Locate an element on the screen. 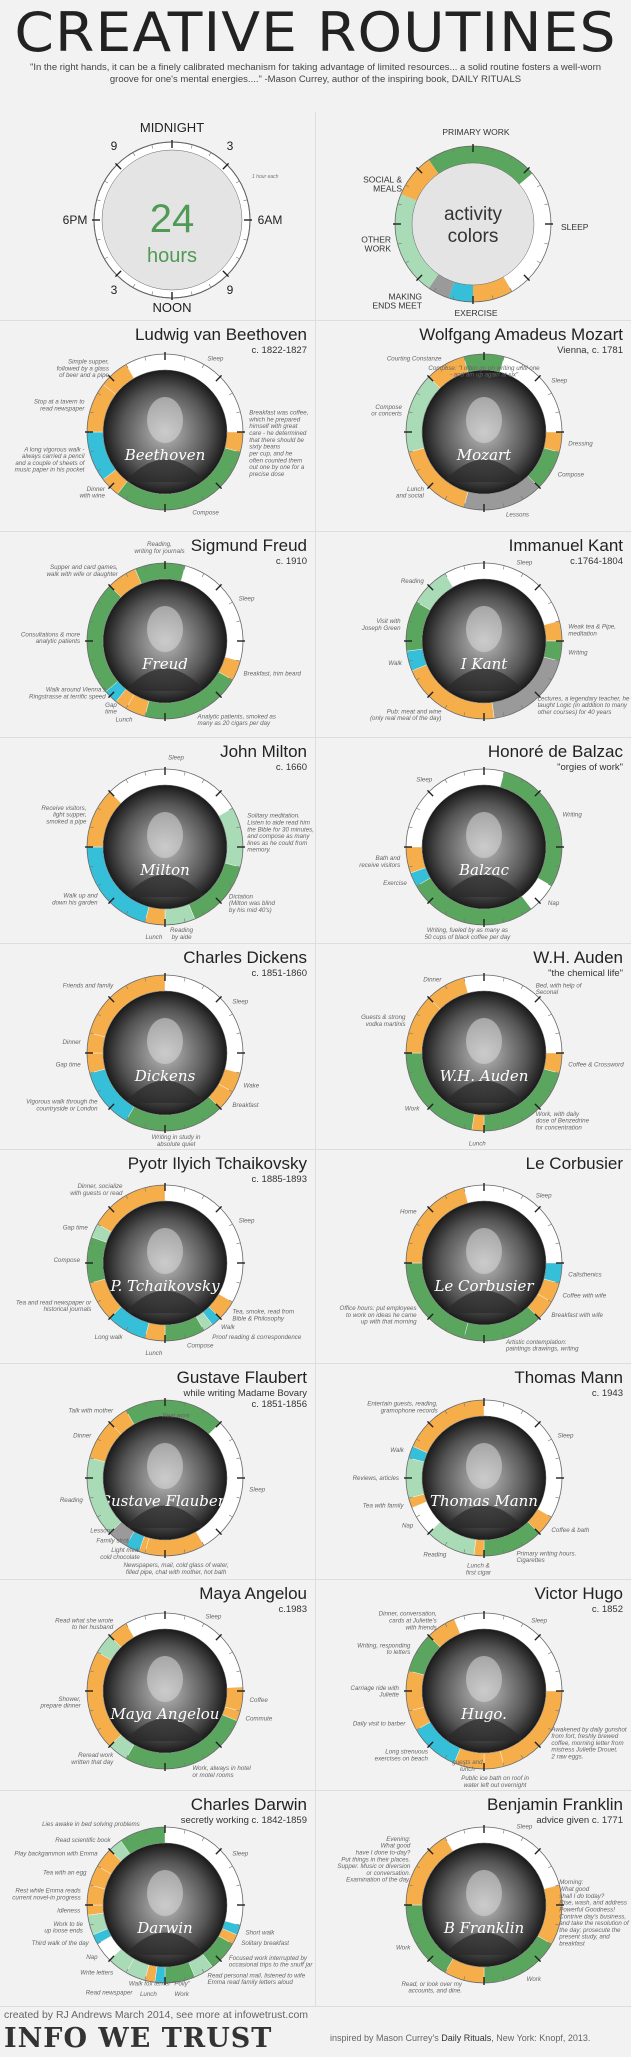 This screenshot has width=631, height=2057. activity-label: Friends and family is located at coordinates (88, 986).